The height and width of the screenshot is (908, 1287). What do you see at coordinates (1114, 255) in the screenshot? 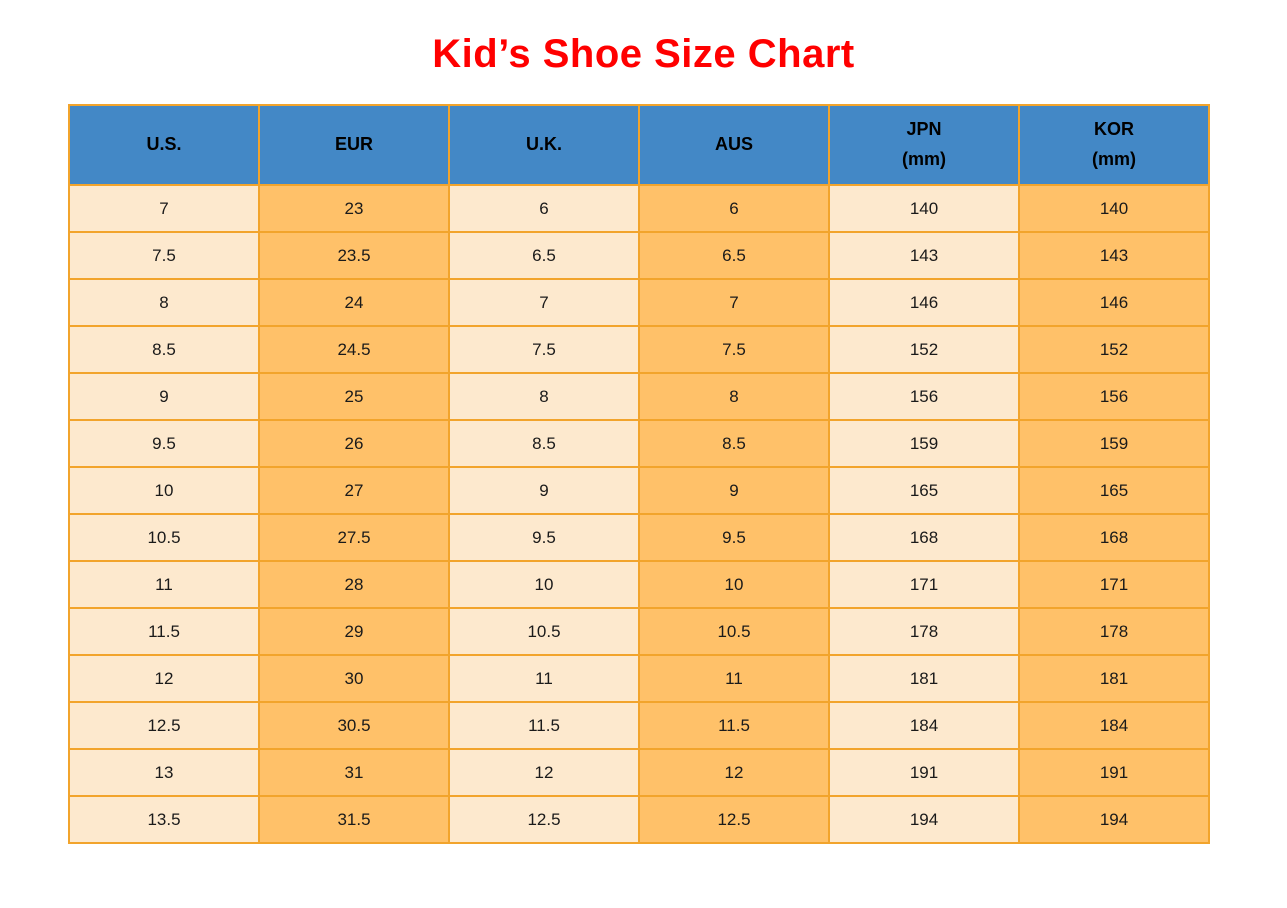
I see `table-cell: 143` at bounding box center [1114, 255].